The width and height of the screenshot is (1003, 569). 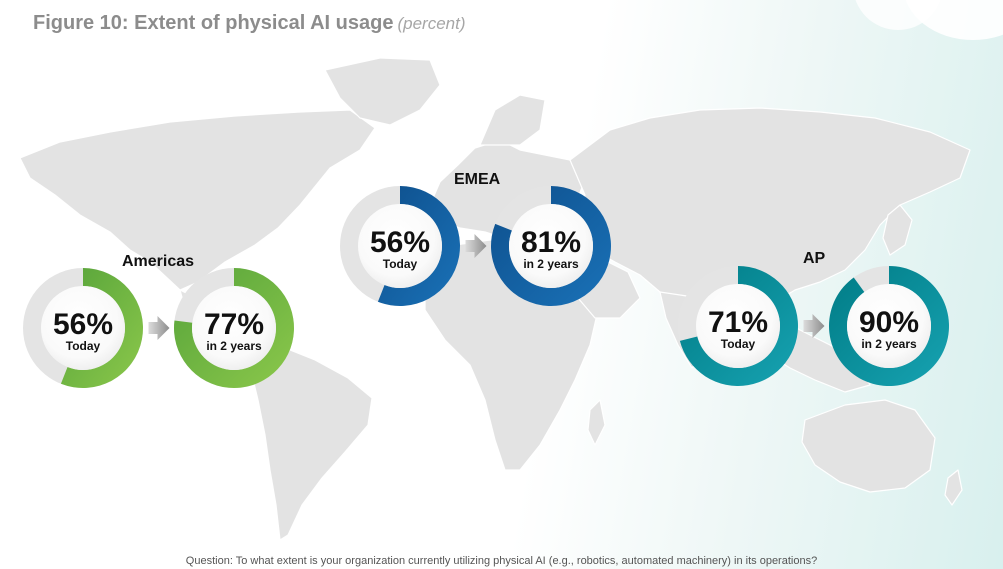 I want to click on donut-emea-future: 81%in 2 years, so click(x=551, y=246).